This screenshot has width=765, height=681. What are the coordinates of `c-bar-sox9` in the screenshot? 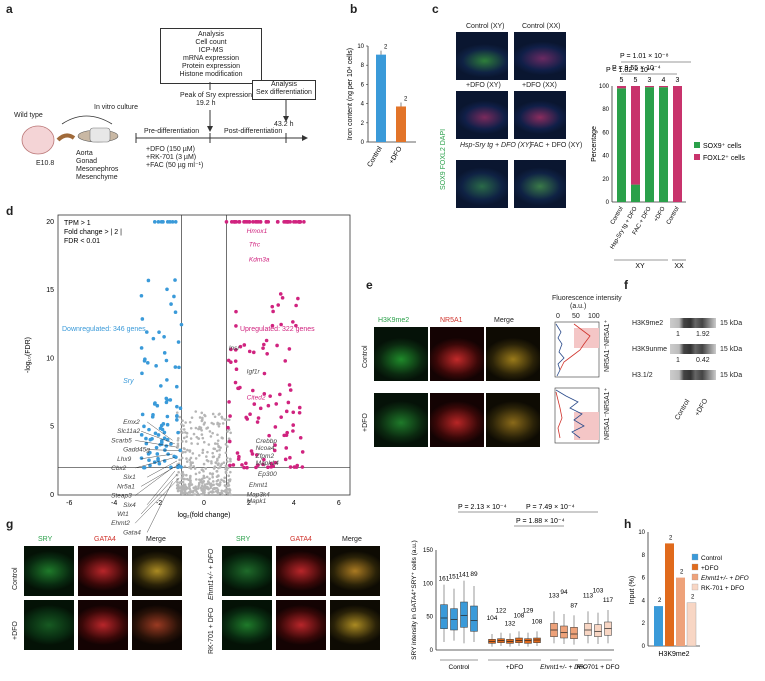 It's located at (649, 144).